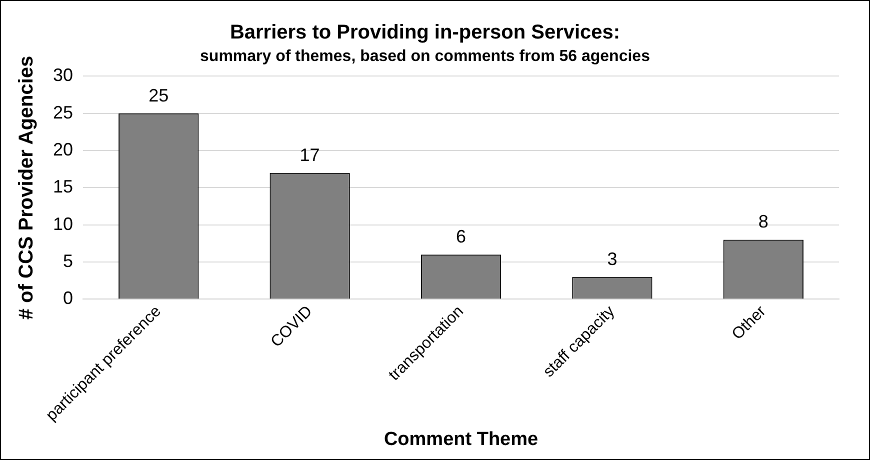 The image size is (870, 460). I want to click on y-tick-label: 5, so click(68, 260).